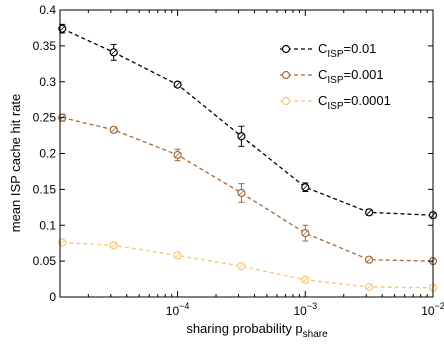 The image size is (444, 345). Describe the element at coordinates (47, 10) in the screenshot. I see `y-tick-label: 0.4` at that location.